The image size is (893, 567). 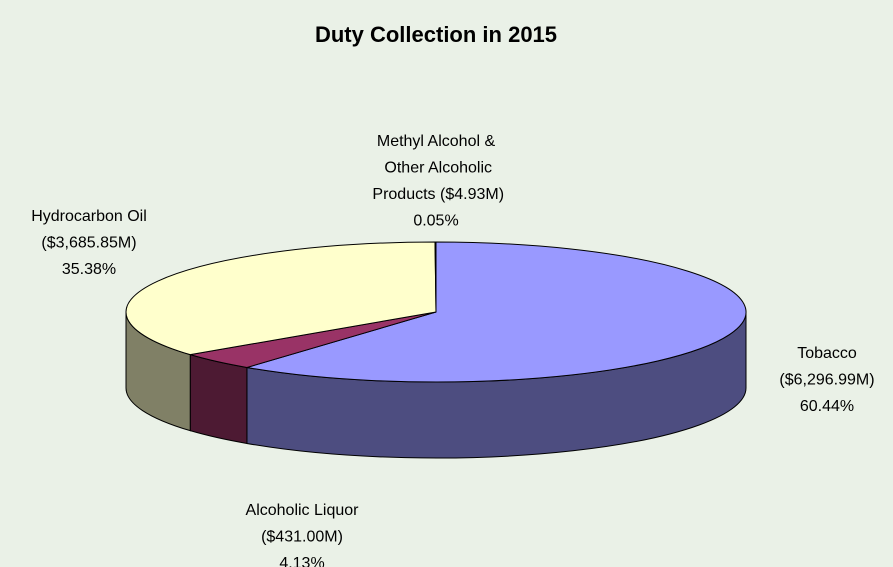 I want to click on amount-label: ($3,685.85M), so click(x=88, y=243).